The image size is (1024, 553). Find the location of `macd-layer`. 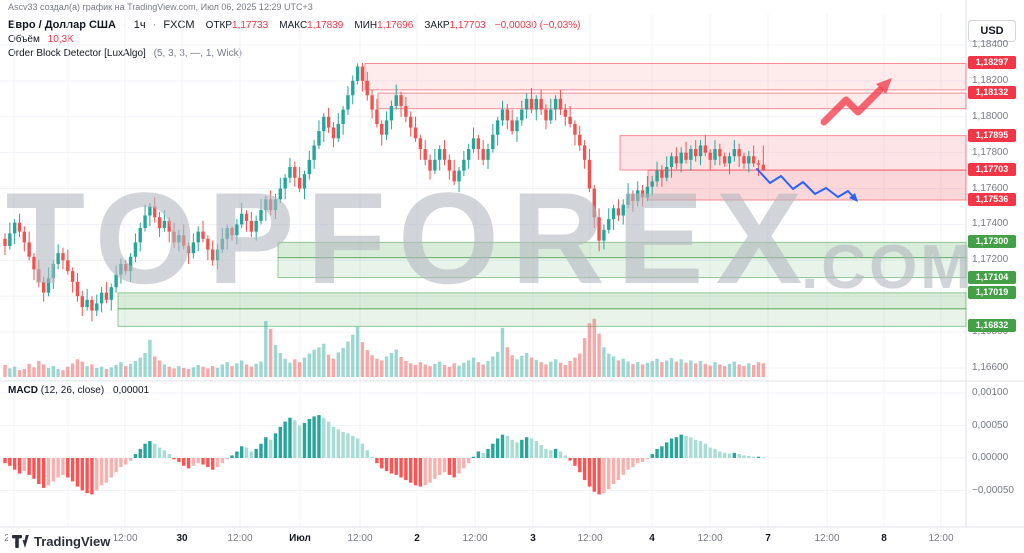

macd-layer is located at coordinates (384, 455).